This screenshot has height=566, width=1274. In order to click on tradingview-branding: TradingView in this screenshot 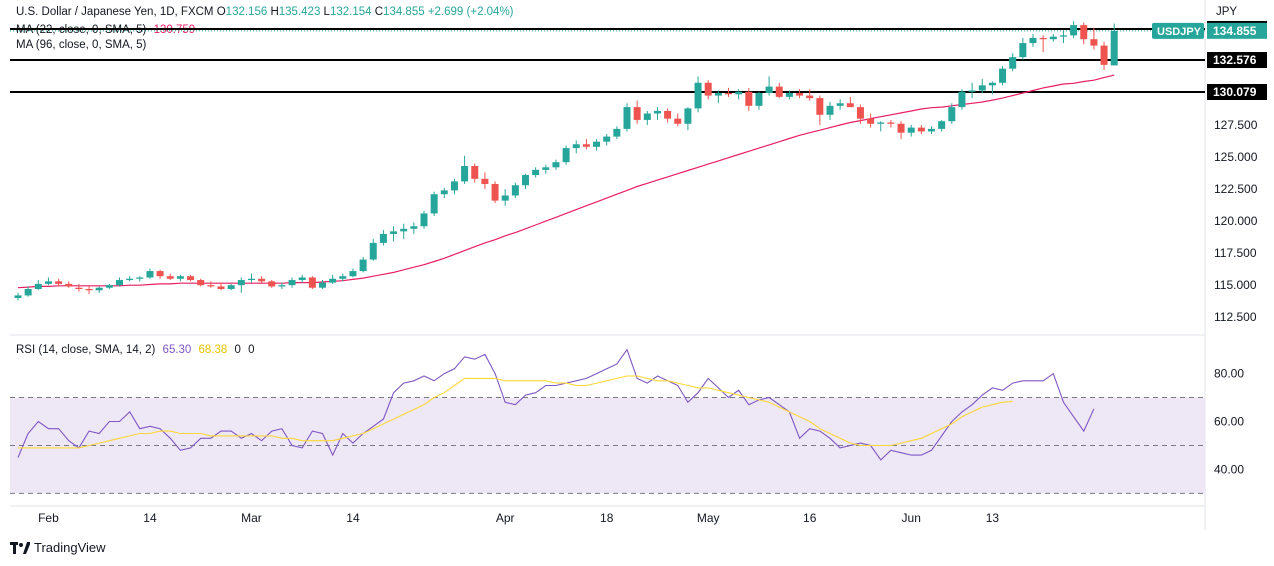, I will do `click(58, 547)`.